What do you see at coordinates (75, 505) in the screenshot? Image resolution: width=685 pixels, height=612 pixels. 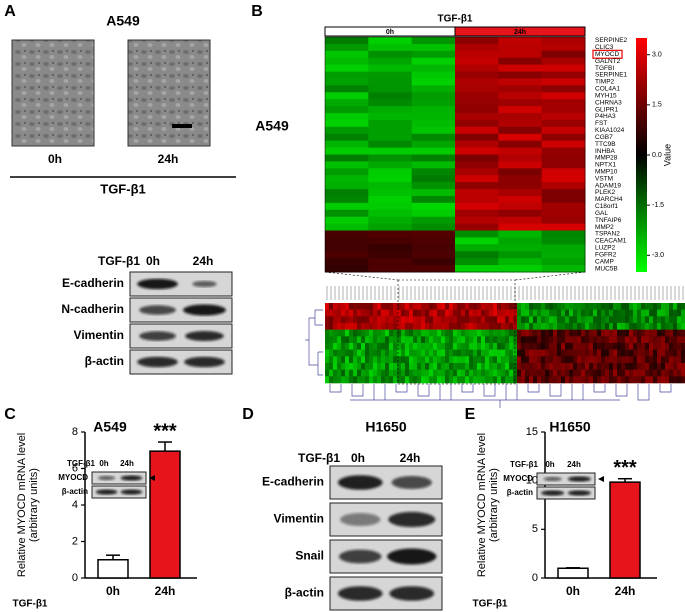 I see `y-tick-label: 4` at bounding box center [75, 505].